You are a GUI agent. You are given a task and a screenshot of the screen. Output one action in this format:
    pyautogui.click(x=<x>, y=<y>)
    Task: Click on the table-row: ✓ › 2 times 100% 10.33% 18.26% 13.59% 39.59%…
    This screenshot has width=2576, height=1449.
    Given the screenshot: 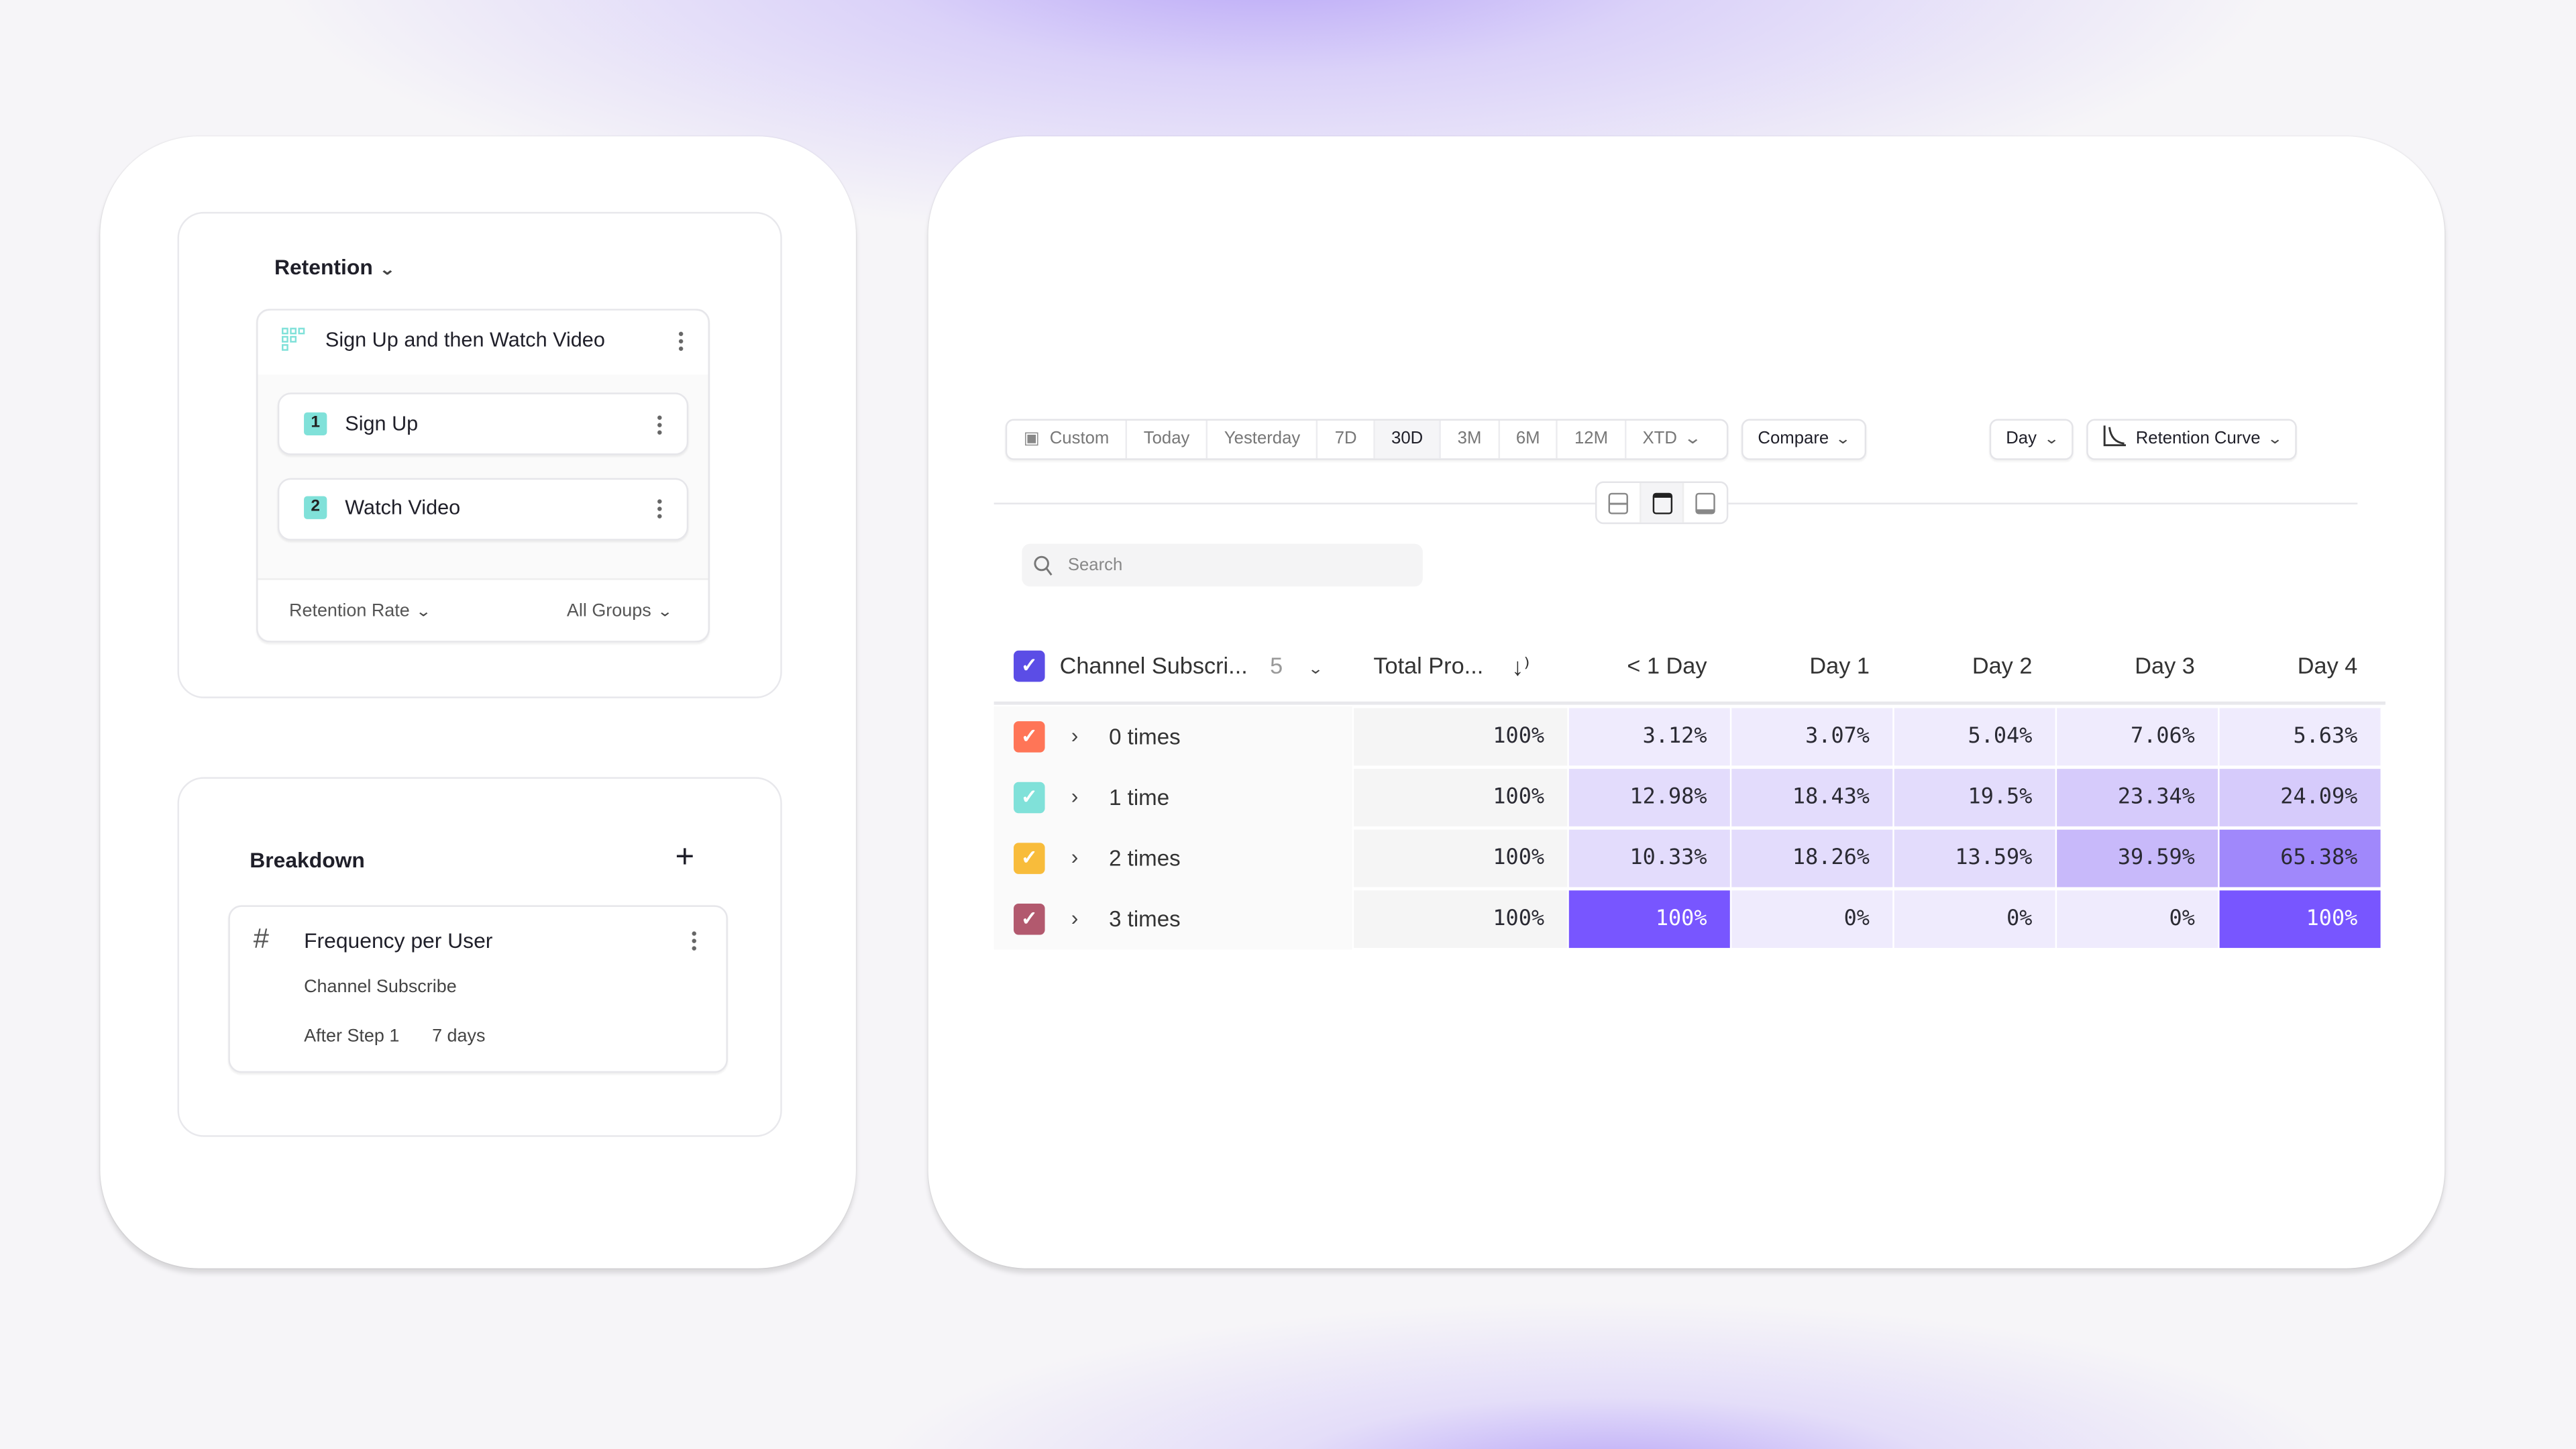 What is the action you would take?
    pyautogui.click(x=1689, y=858)
    